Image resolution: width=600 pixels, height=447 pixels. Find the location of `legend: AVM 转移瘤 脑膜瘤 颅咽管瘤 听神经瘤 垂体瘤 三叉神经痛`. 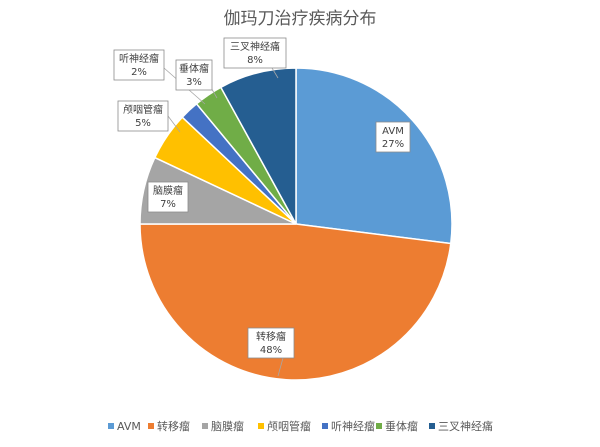

legend: AVM 转移瘤 脑膜瘤 颅咽管瘤 听神经瘤 垂体瘤 三叉神经痛 is located at coordinates (300, 426).